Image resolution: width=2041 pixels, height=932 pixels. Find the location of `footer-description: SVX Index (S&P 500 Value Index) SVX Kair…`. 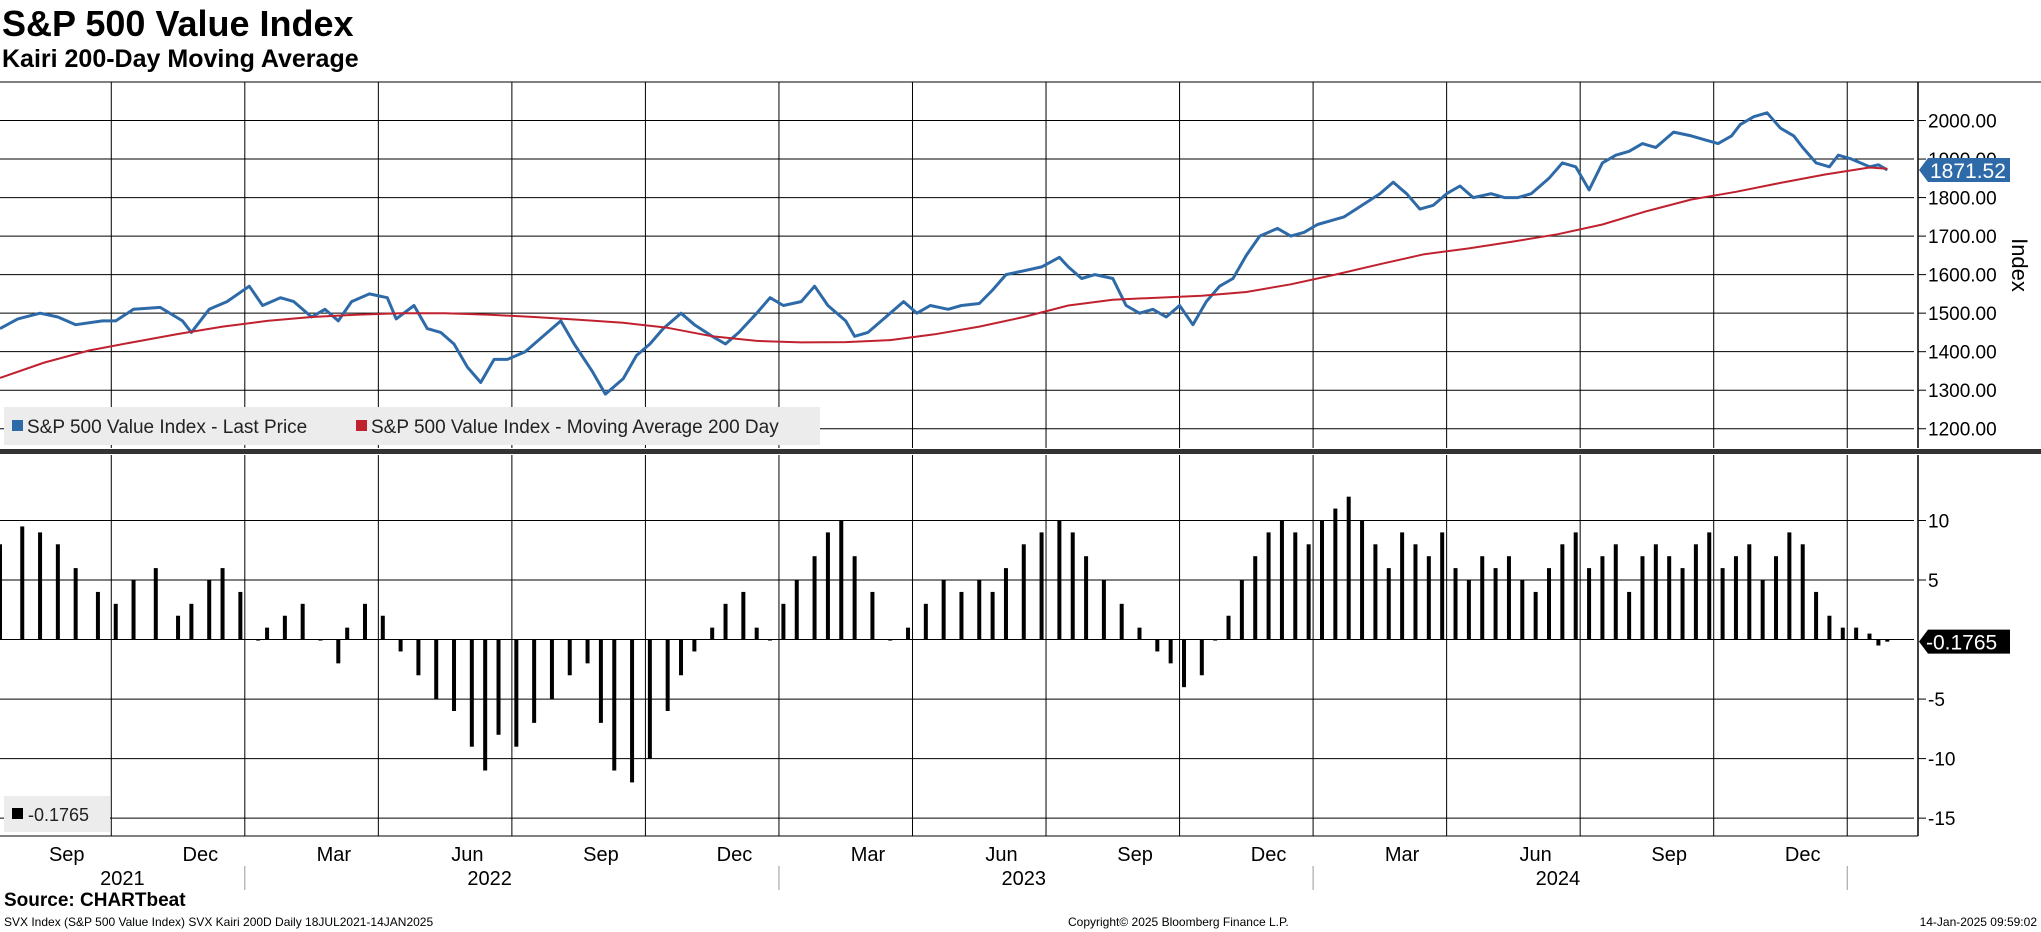

footer-description: SVX Index (S&P 500 Value Index) SVX Kair… is located at coordinates (219, 922).